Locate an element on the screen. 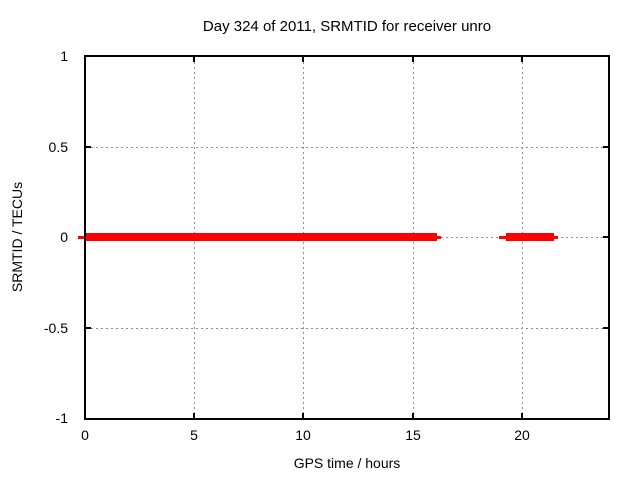 The height and width of the screenshot is (480, 640). y-tick-label--0.5: -0.5 is located at coordinates (55, 328).